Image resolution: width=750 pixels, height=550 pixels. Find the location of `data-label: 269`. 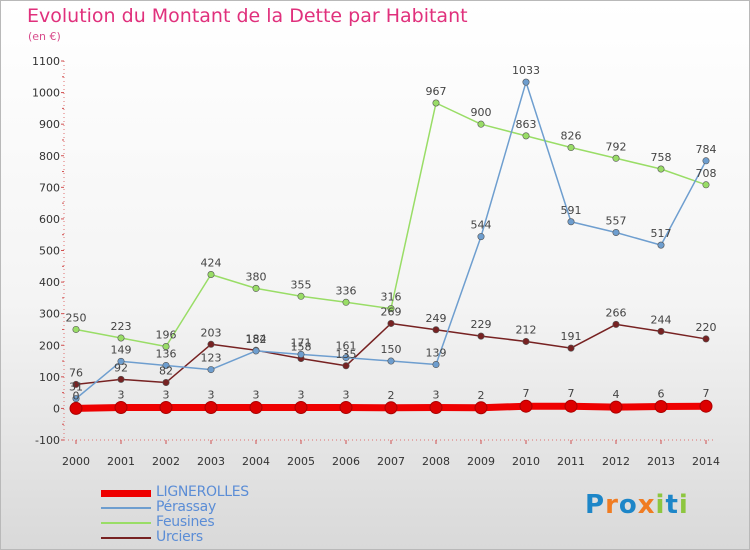

data-label: 269 is located at coordinates (391, 311).